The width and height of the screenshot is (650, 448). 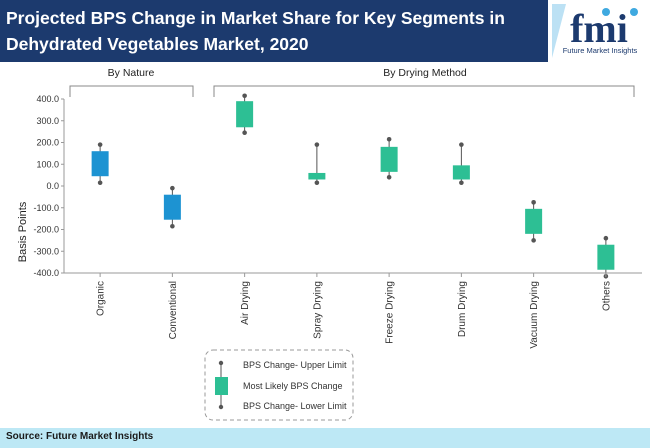 What do you see at coordinates (462, 309) in the screenshot?
I see `x-tick-label: Drum Drying` at bounding box center [462, 309].